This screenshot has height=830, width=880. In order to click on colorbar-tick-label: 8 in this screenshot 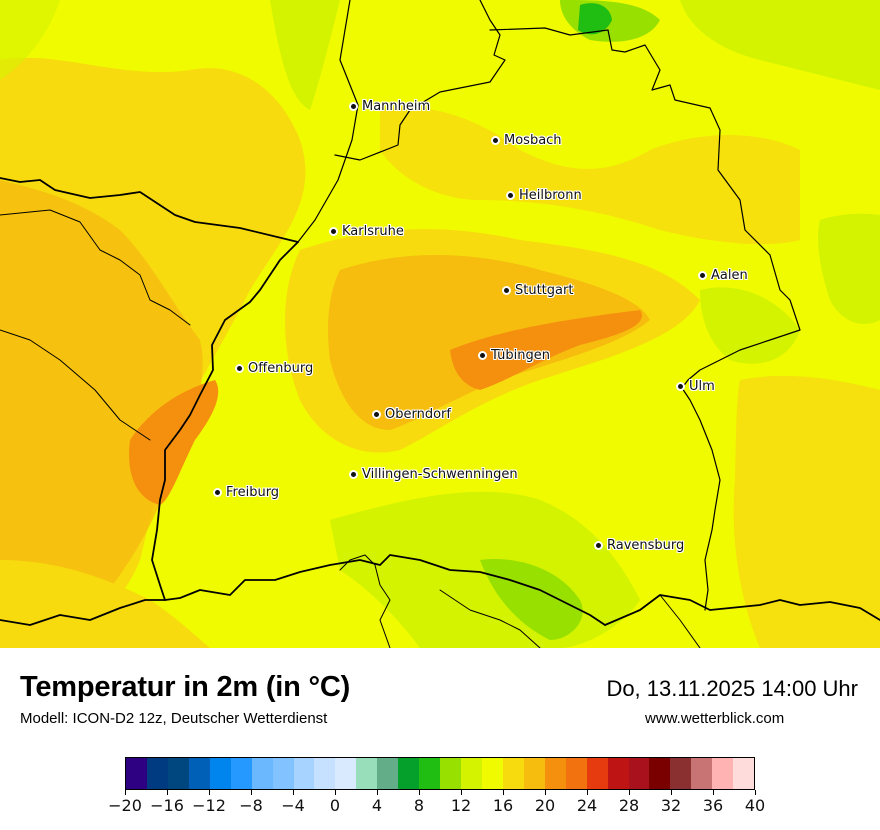, I will do `click(419, 805)`.